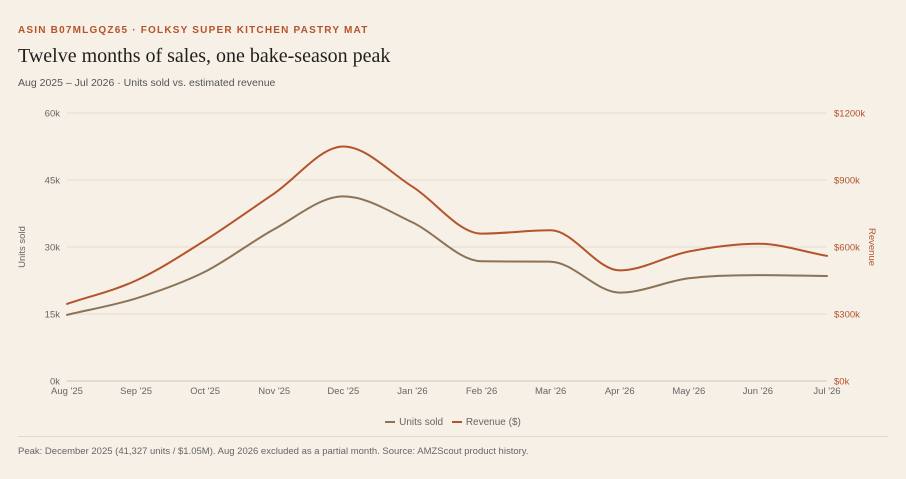 The image size is (906, 479). I want to click on x-tick-label: Feb '26, so click(481, 391).